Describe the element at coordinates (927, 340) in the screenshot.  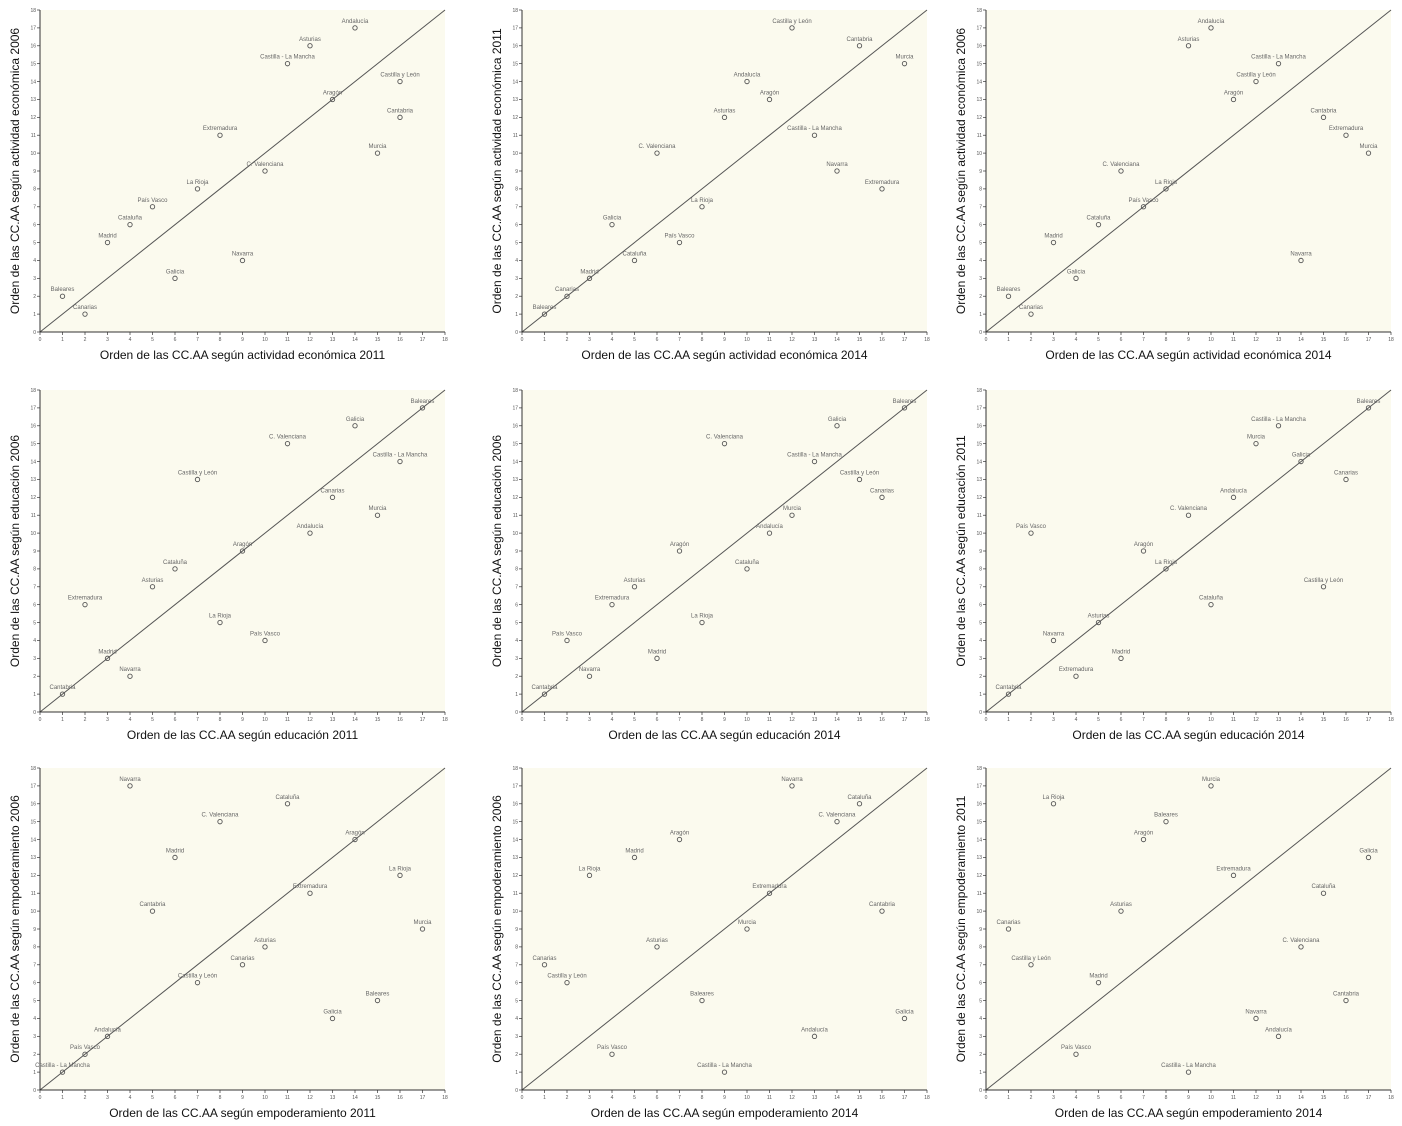
I see `x-tick-label: 18` at that location.